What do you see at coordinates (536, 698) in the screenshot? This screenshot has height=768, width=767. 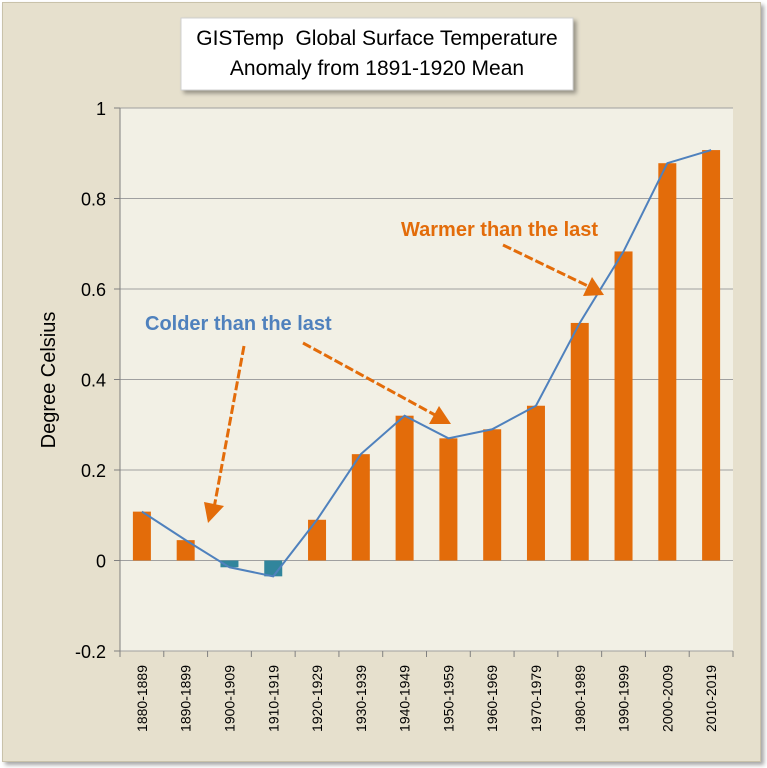 I see `x-tick-label: 1970-1979` at bounding box center [536, 698].